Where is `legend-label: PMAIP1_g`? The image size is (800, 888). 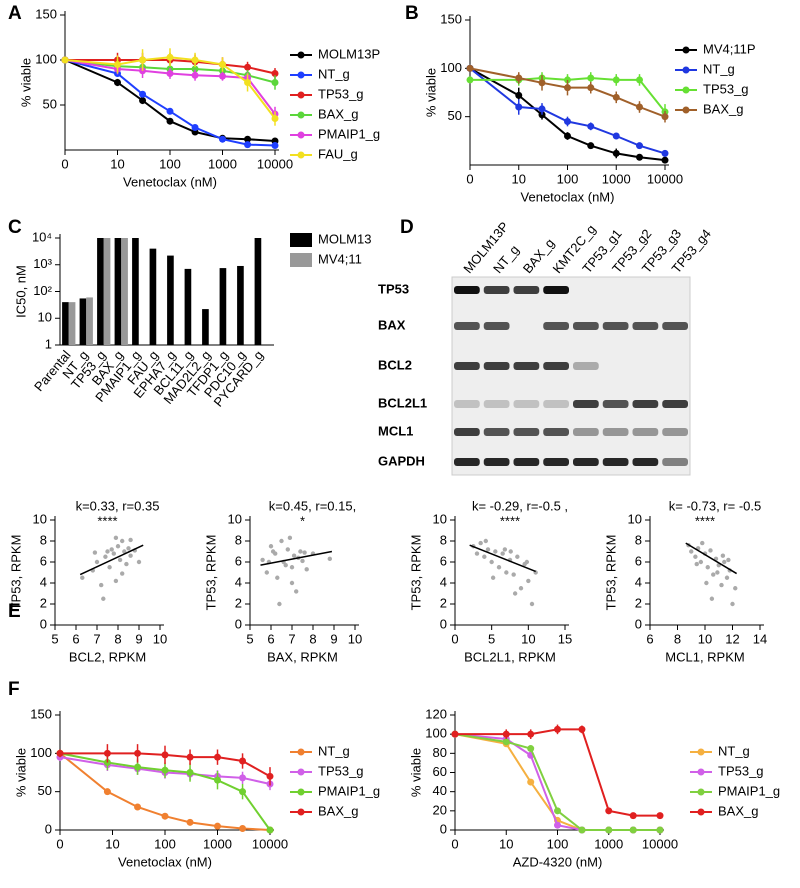
legend-label: PMAIP1_g is located at coordinates (349, 133).